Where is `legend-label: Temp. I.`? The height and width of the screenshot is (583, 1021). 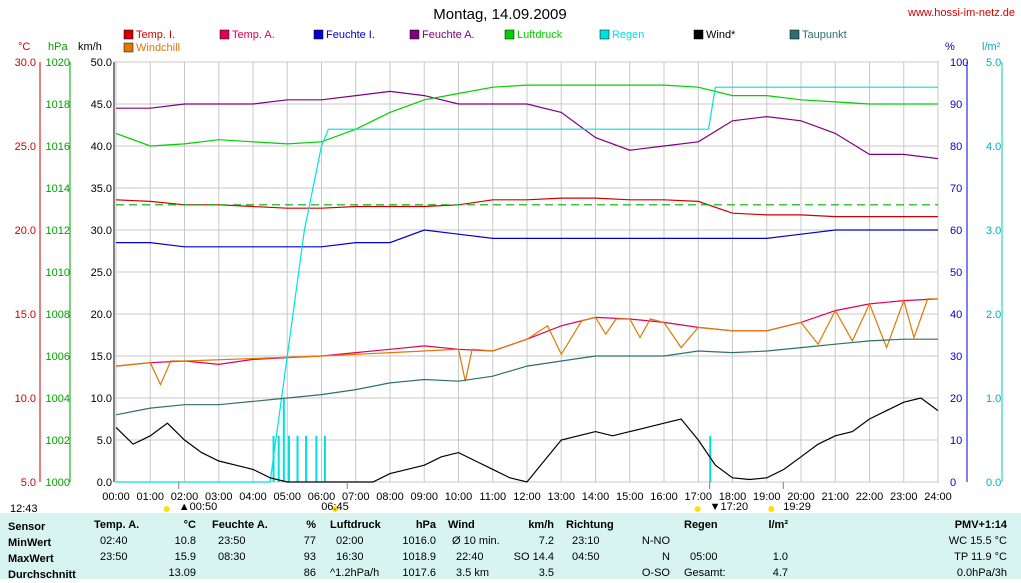 legend-label: Temp. I. is located at coordinates (155, 35).